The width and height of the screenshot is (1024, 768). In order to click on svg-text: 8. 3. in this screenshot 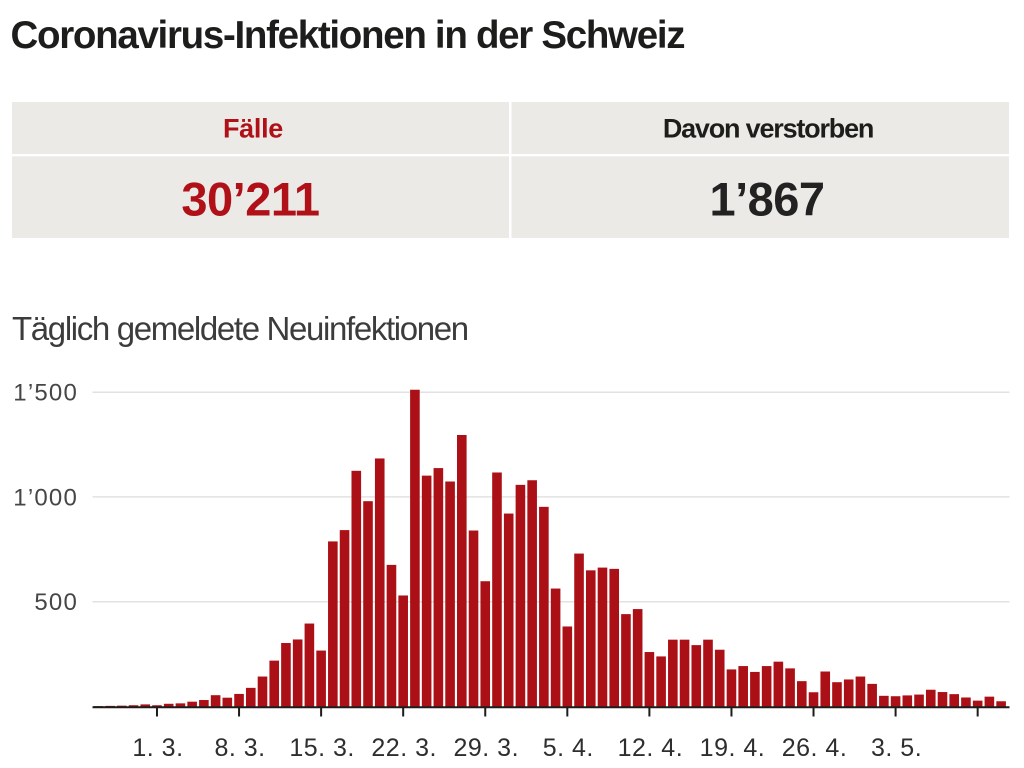, I will do `click(239, 748)`.